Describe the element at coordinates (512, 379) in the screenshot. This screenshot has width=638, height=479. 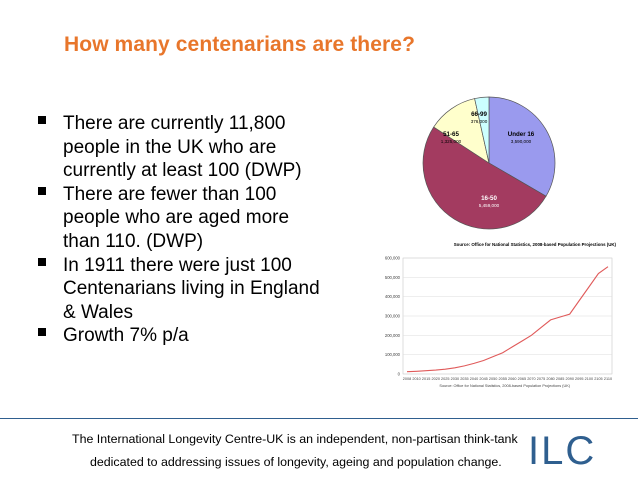
I see `x-tick-label: 2060` at that location.